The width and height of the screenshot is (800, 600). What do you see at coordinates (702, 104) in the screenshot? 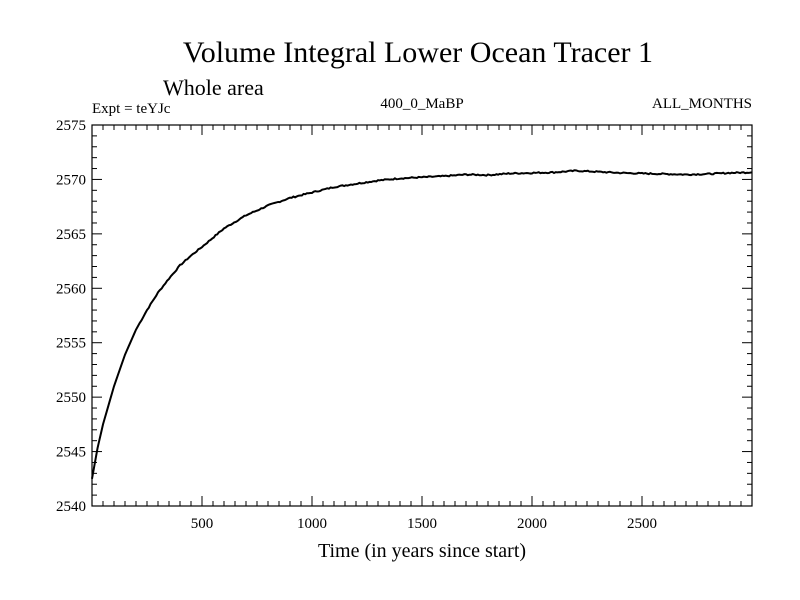
I see `months-label: ALL_MONTHS` at bounding box center [702, 104].